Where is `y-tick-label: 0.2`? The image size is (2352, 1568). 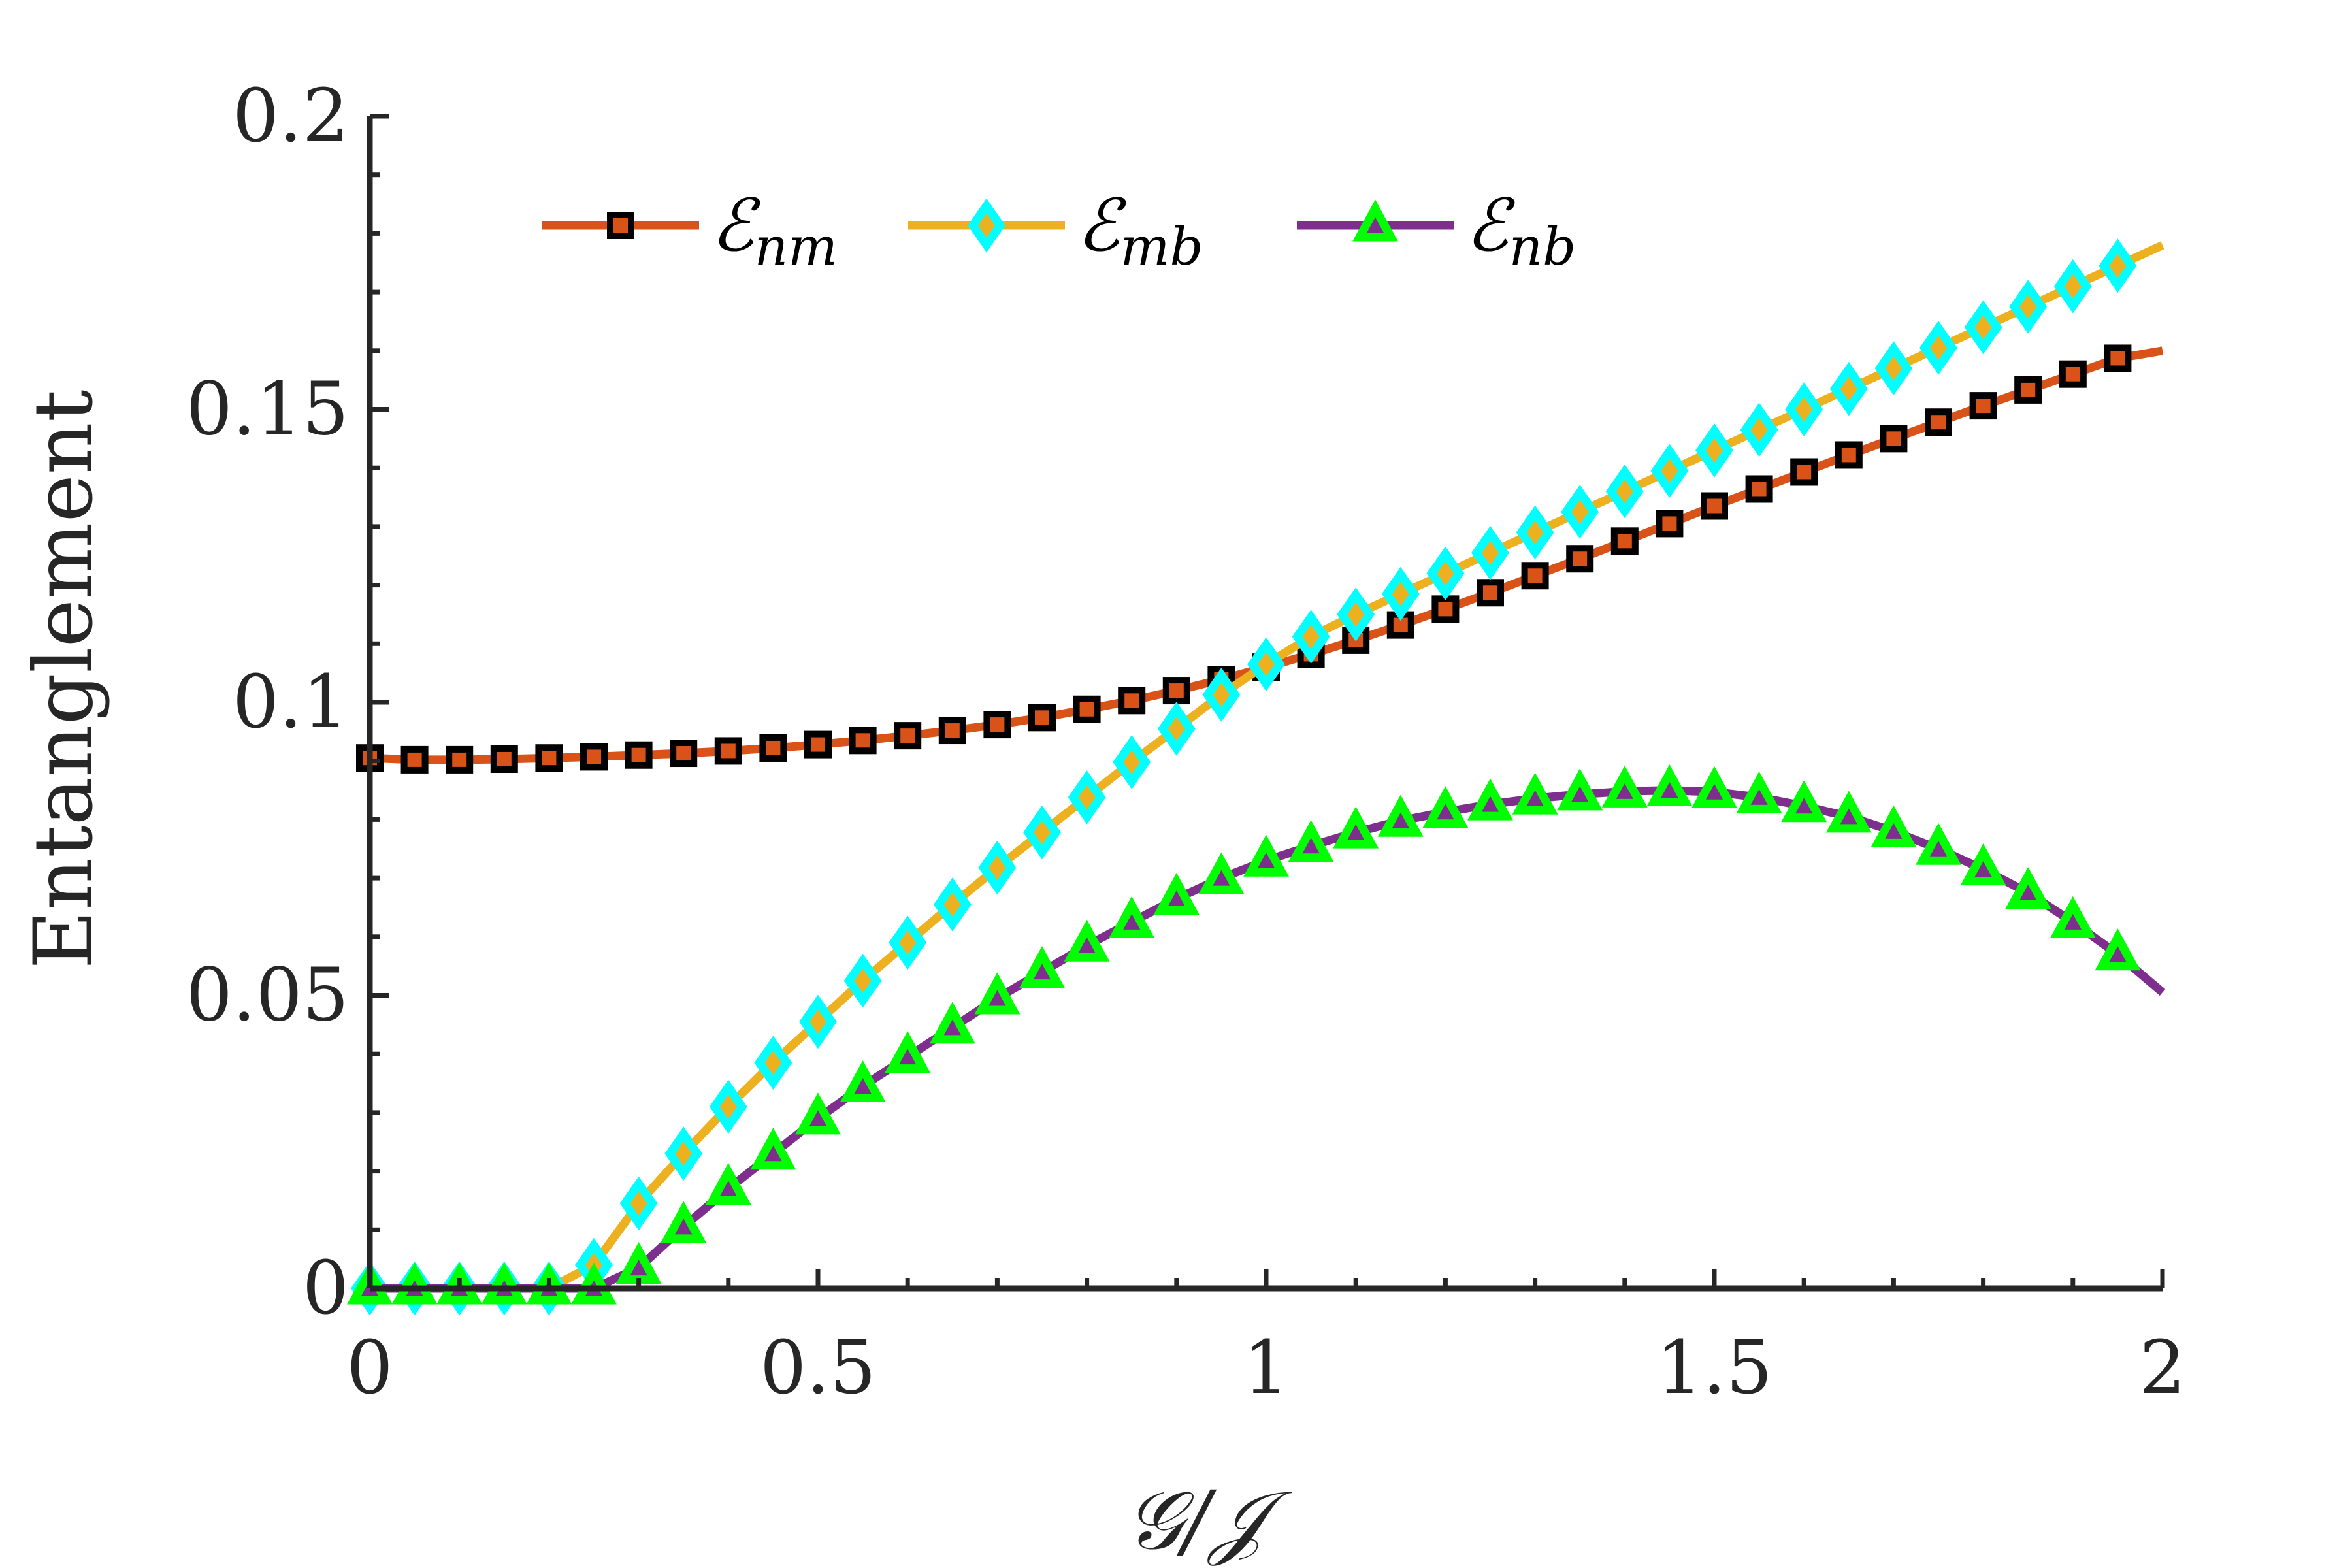
y-tick-label: 0.2 is located at coordinates (291, 116).